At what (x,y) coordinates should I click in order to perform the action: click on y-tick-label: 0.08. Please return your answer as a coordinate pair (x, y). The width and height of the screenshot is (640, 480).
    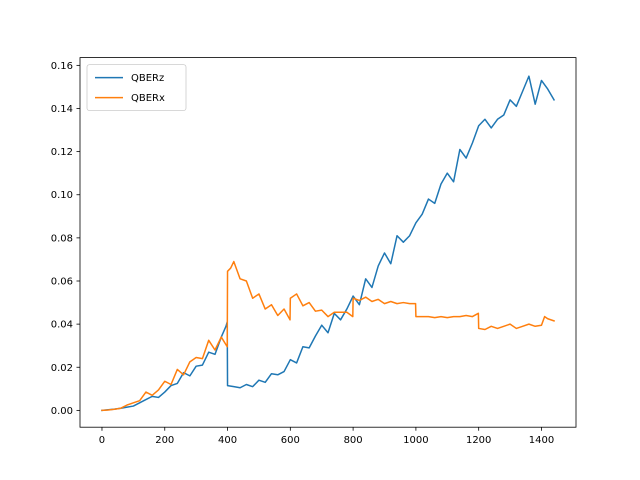
    Looking at the image, I should click on (62, 238).